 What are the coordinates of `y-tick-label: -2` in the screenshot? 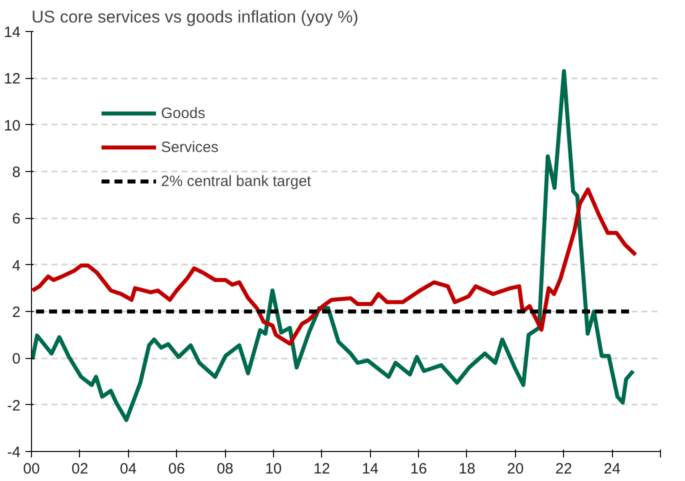 It's located at (14, 405).